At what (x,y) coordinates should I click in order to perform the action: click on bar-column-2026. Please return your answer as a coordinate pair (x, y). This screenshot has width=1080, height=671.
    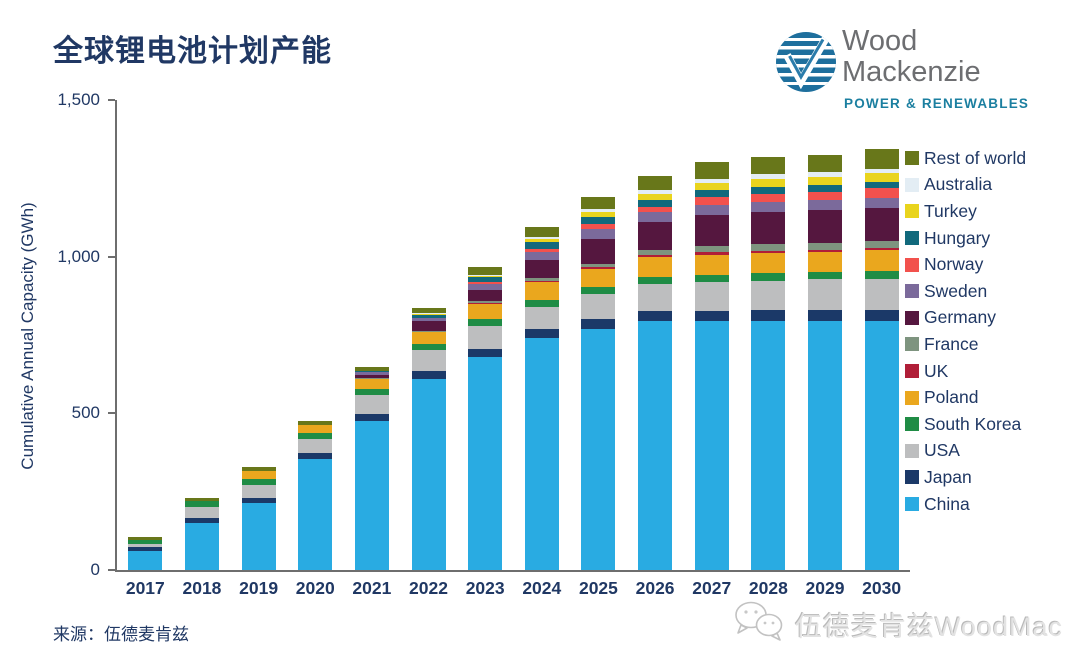
    Looking at the image, I should click on (655, 335).